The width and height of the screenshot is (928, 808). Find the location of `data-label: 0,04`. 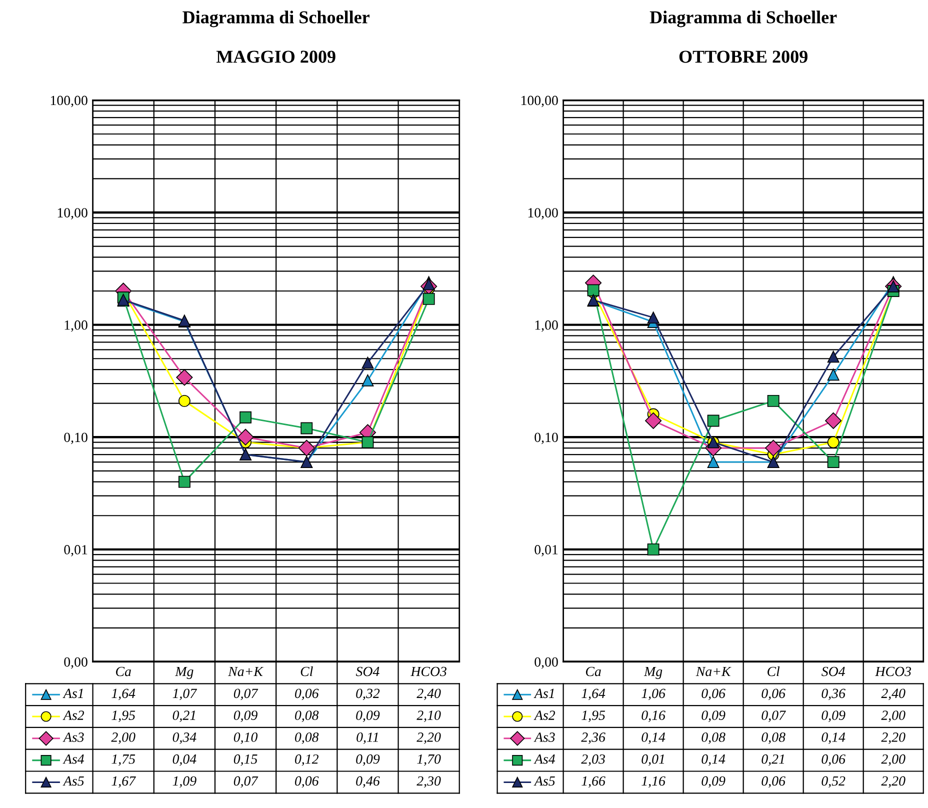

data-label: 0,04 is located at coordinates (184, 760).